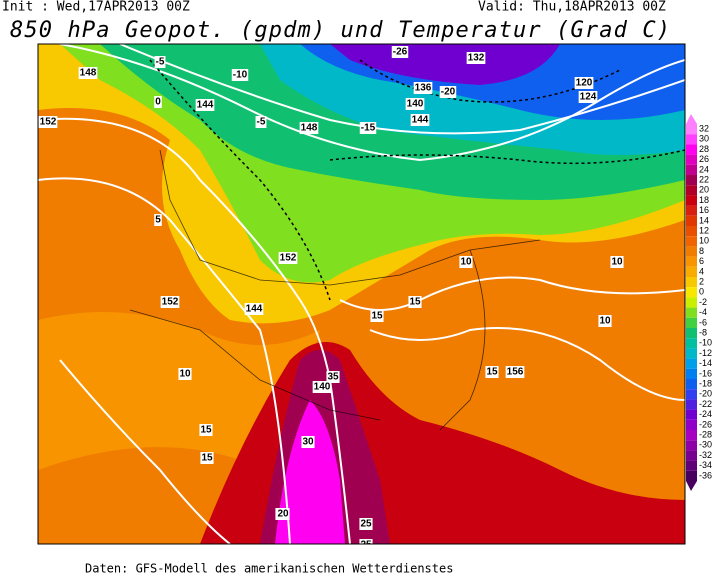 This screenshot has width=721, height=580. I want to click on contour-label: 140, so click(322, 387).